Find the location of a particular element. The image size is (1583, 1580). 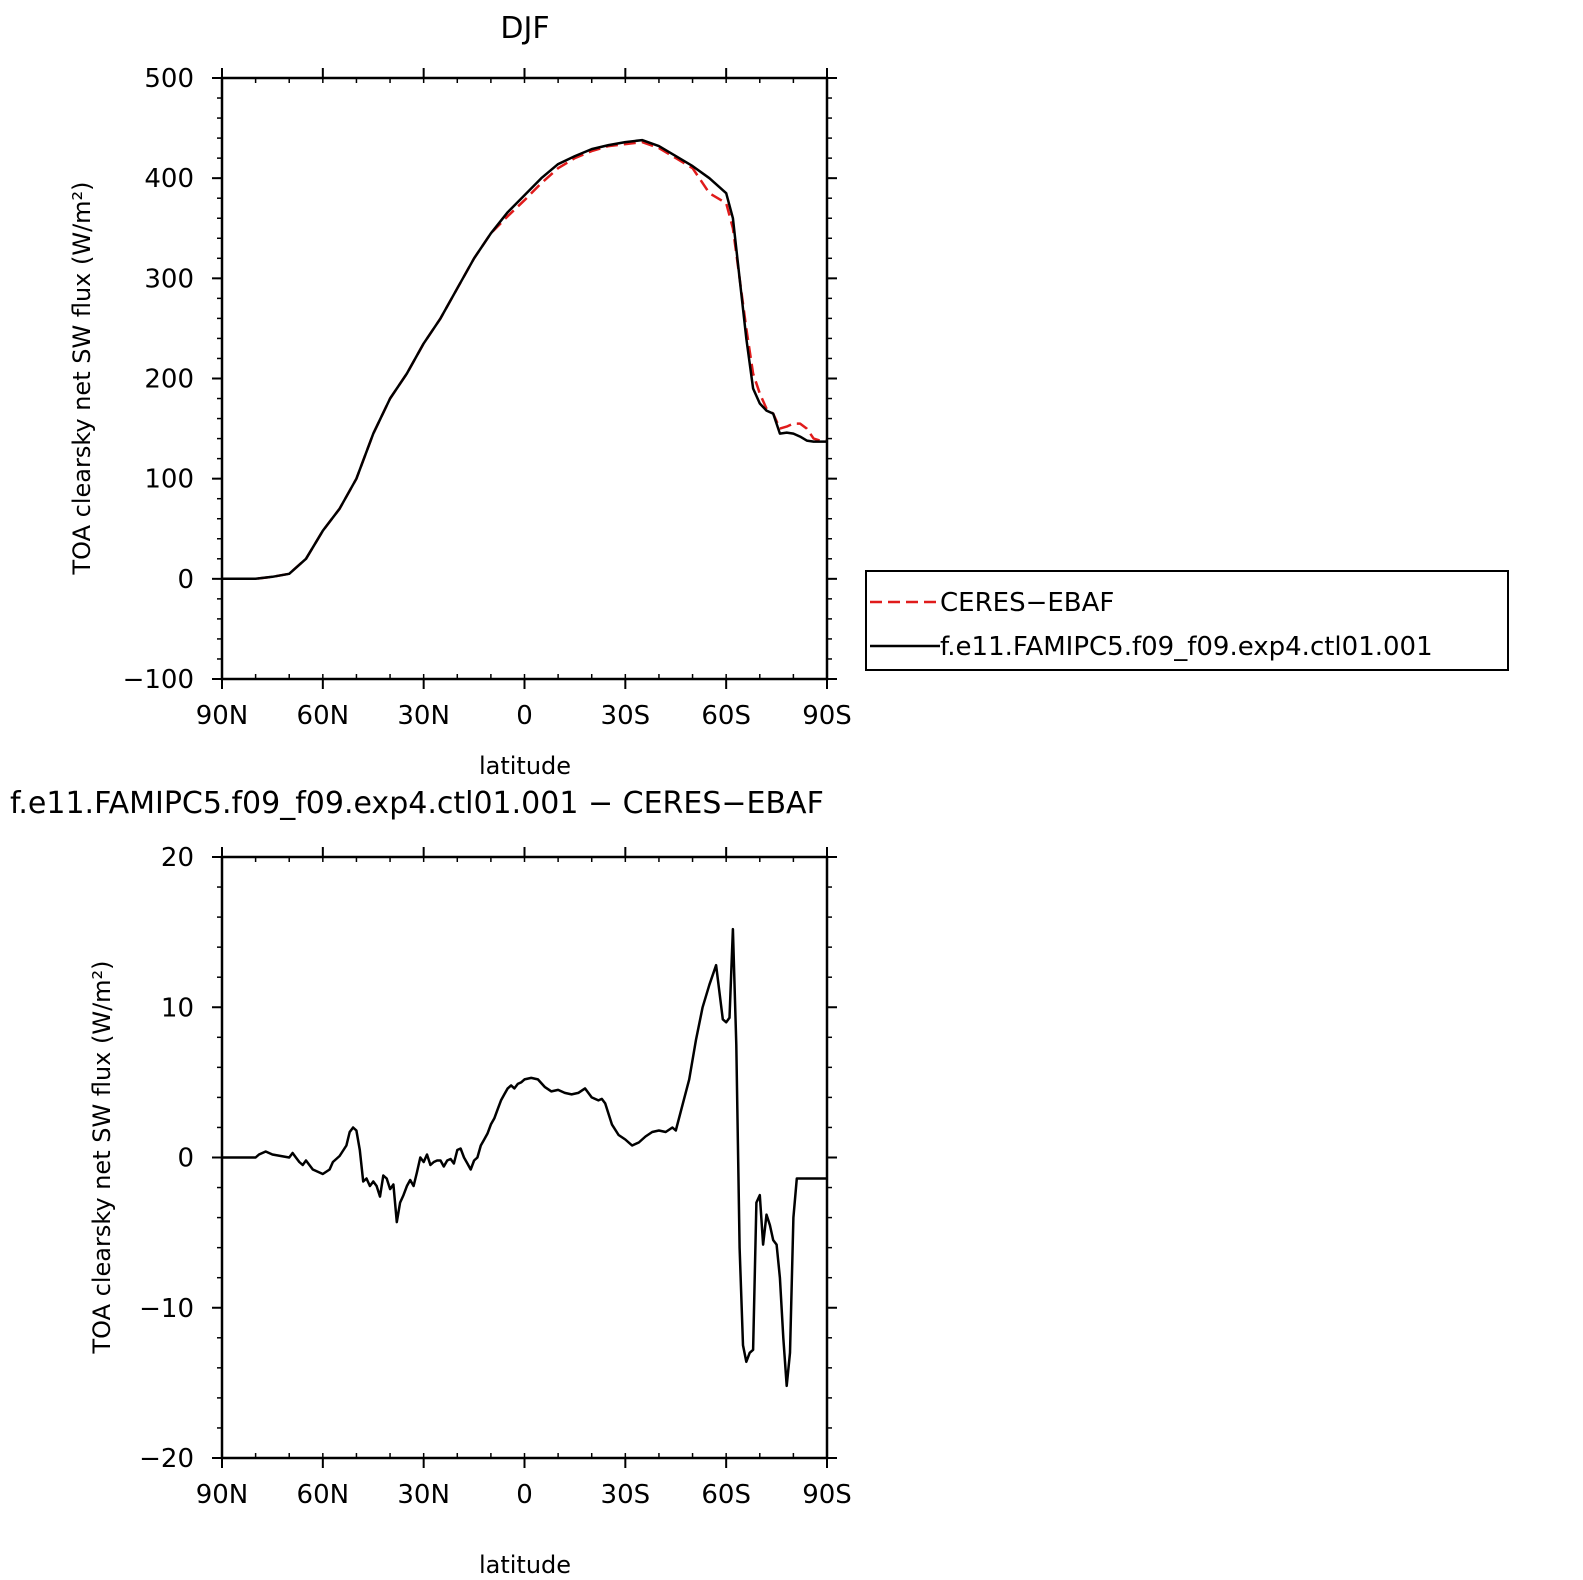

bottom-y-tick-label: 10 is located at coordinates (177, 1008).